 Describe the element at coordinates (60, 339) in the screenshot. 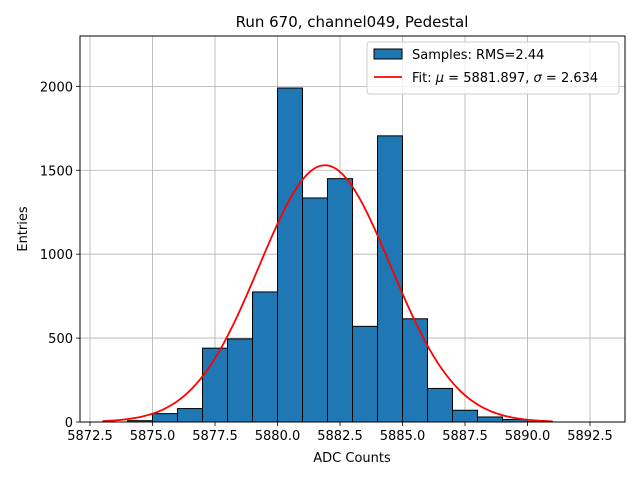

I see `y-tick-label: 500` at that location.